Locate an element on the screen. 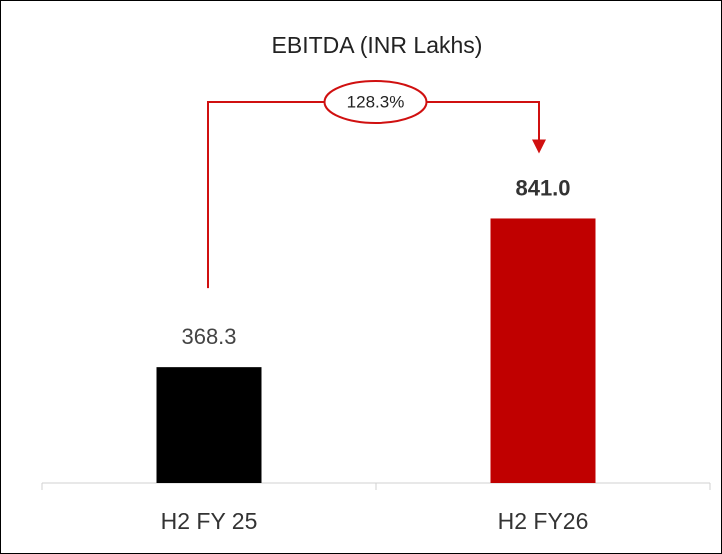  annotation: 128.3% is located at coordinates (376, 101).